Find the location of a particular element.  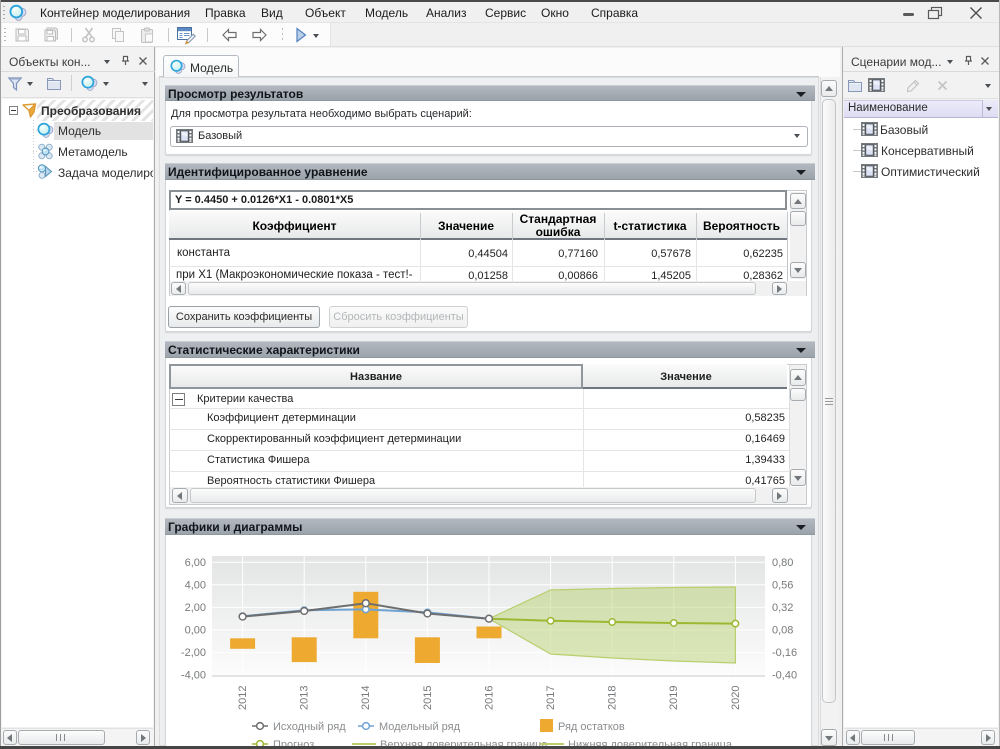

svg-text: Ряд остатков is located at coordinates (591, 727).